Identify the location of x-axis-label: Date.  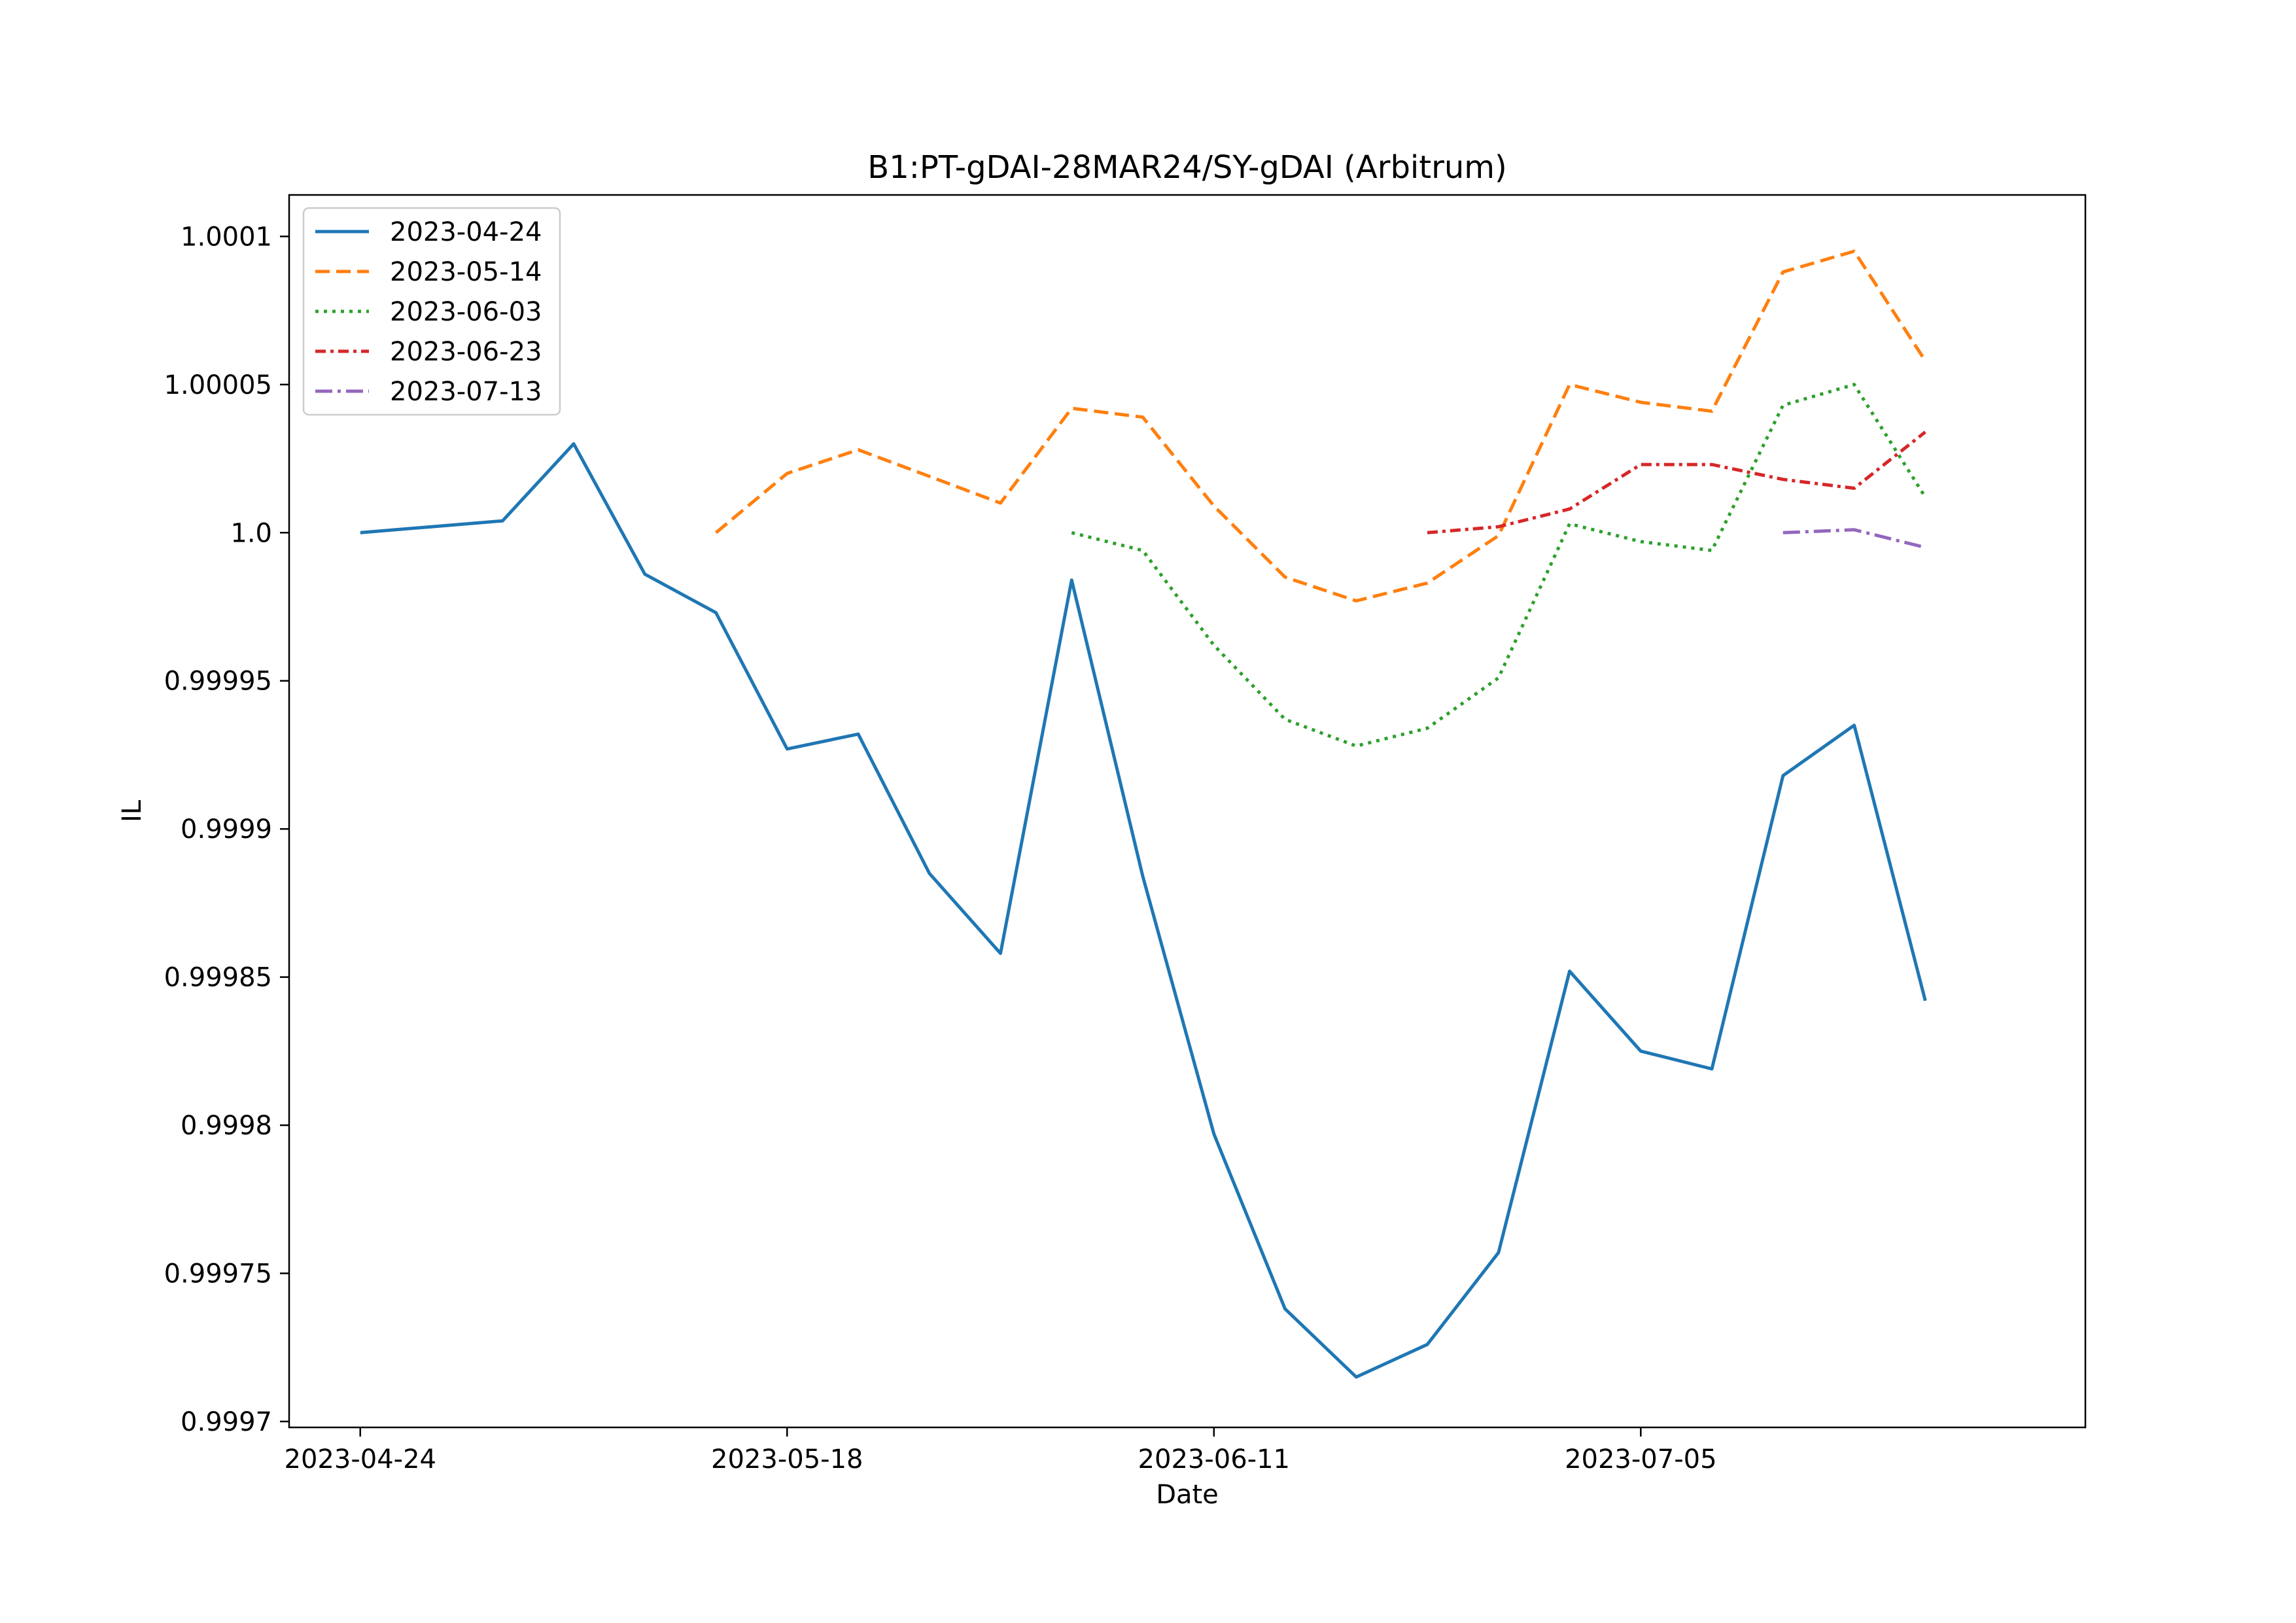
(1187, 1495).